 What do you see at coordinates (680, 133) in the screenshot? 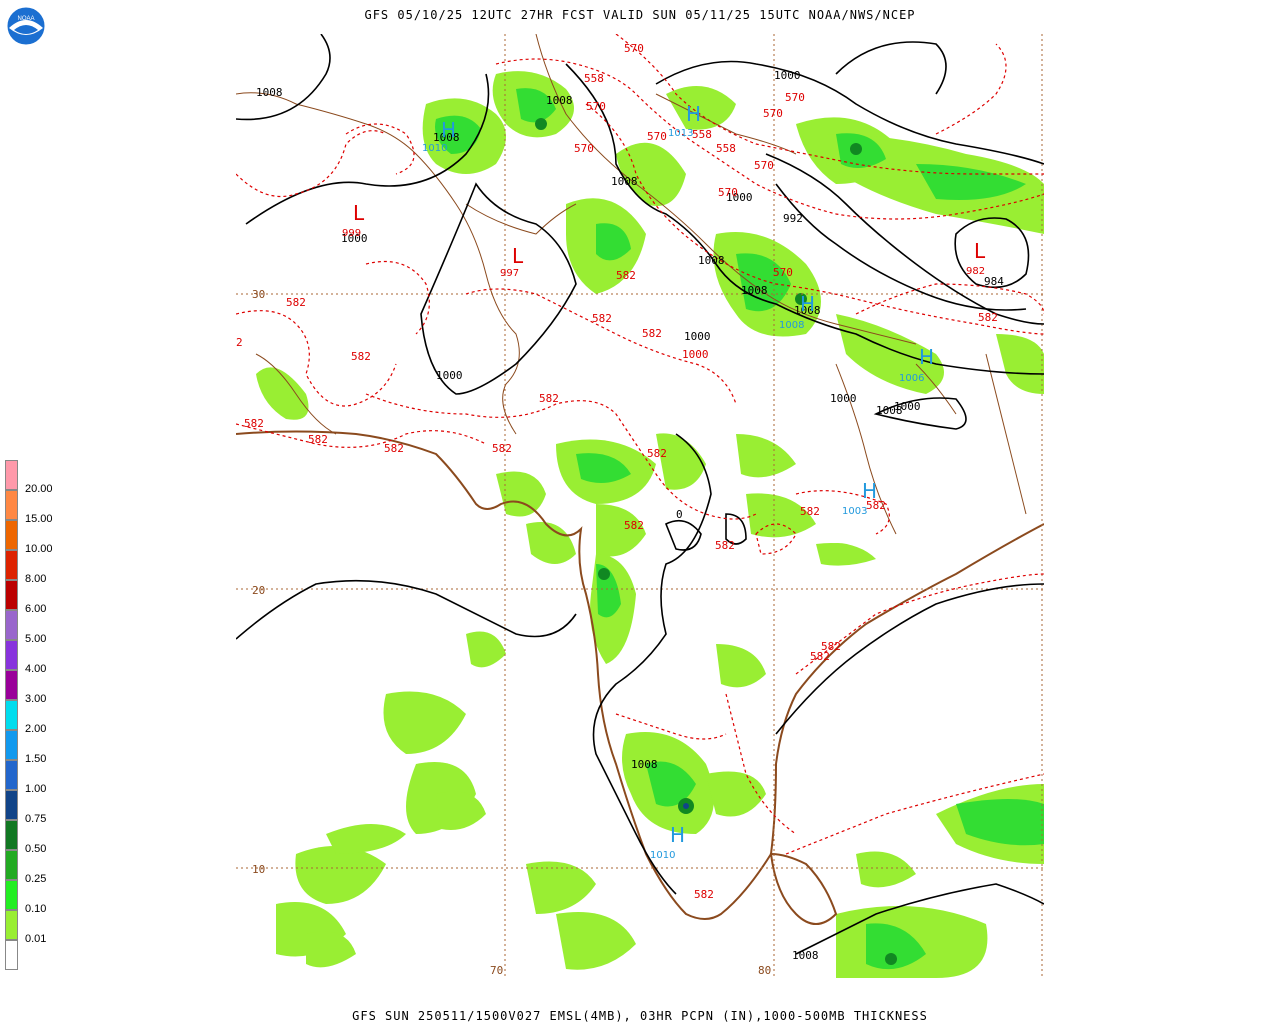
I see `high-center-value: 1013` at bounding box center [680, 133].